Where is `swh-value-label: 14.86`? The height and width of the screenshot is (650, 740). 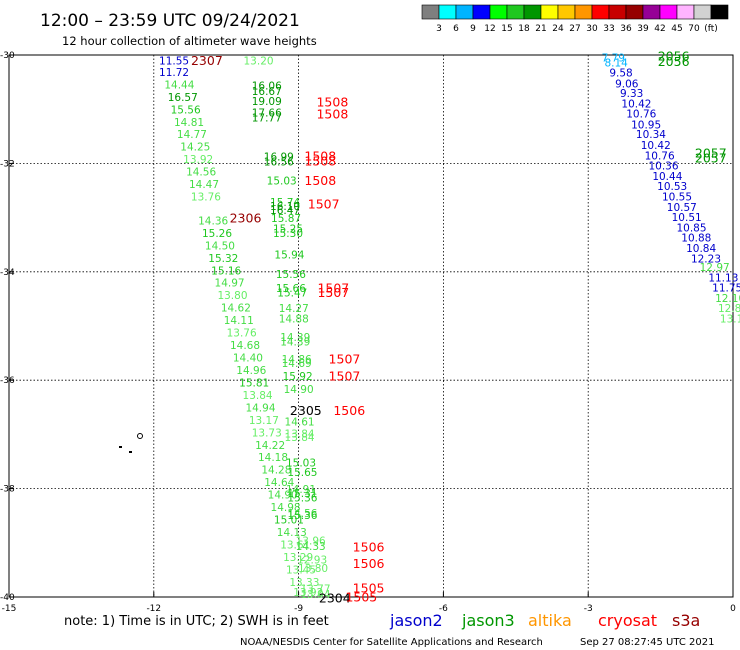
swh-value-label: 14.86 is located at coordinates (297, 360).